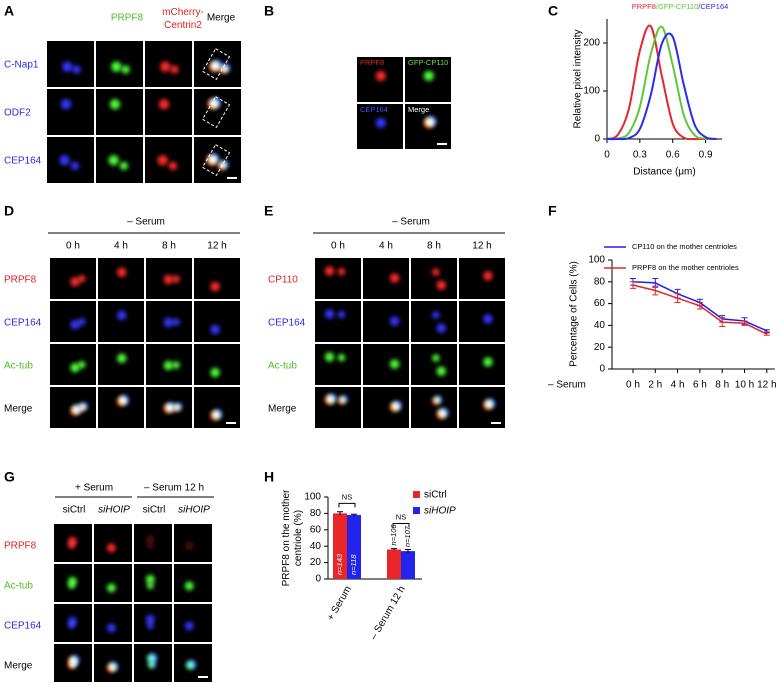 This screenshot has height=685, width=781. Describe the element at coordinates (744, 385) in the screenshot. I see `x-tick-label: 10 h` at that location.